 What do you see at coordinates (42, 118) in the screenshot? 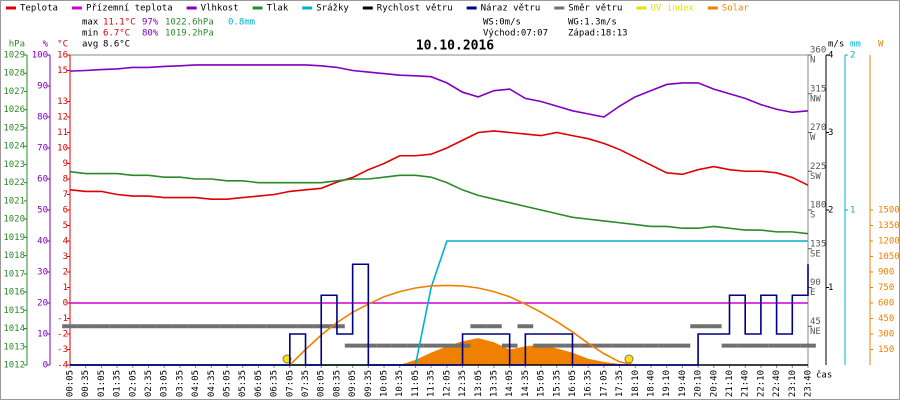
I see `y-tick-label: 80` at bounding box center [42, 118].